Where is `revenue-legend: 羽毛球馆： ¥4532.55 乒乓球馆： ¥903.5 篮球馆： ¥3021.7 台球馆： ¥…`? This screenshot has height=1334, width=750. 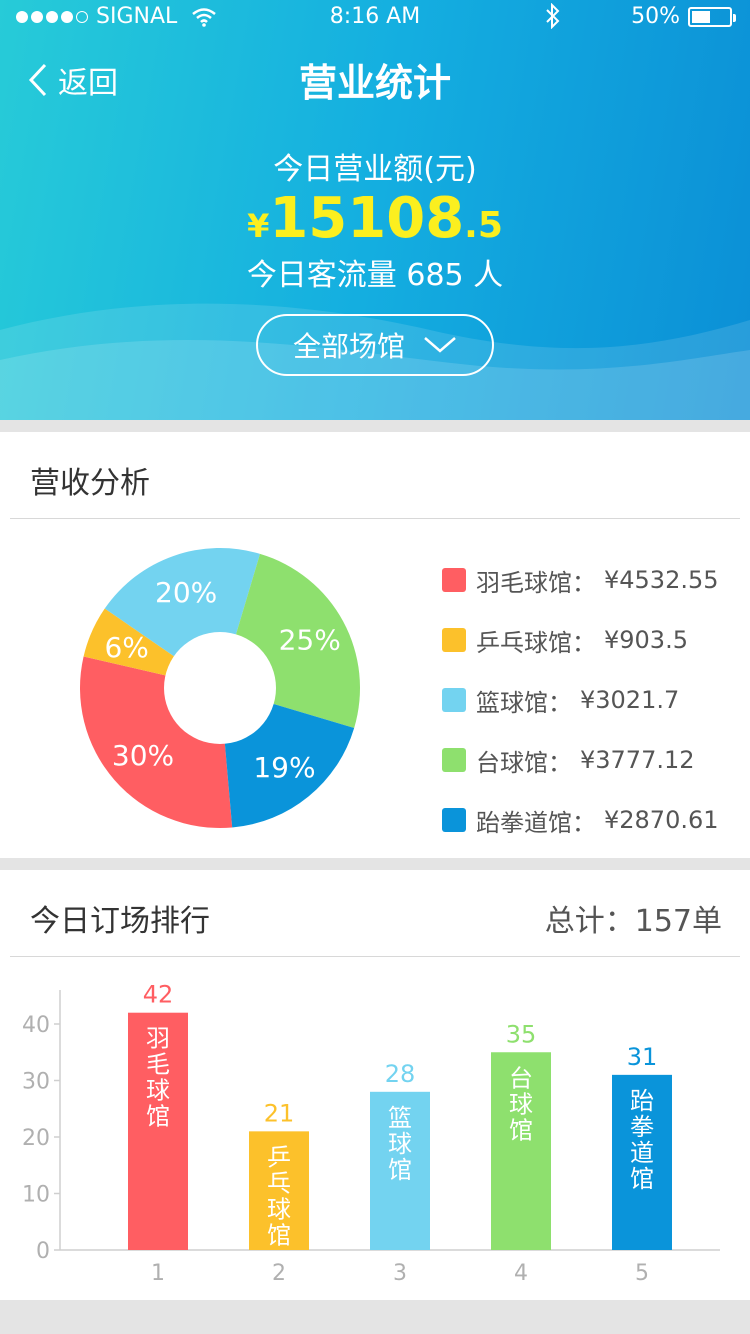
revenue-legend: 羽毛球馆： ¥4532.55 乒乓球馆： ¥903.5 篮球馆： ¥3021.7 台球馆： ¥… is located at coordinates (580, 700).